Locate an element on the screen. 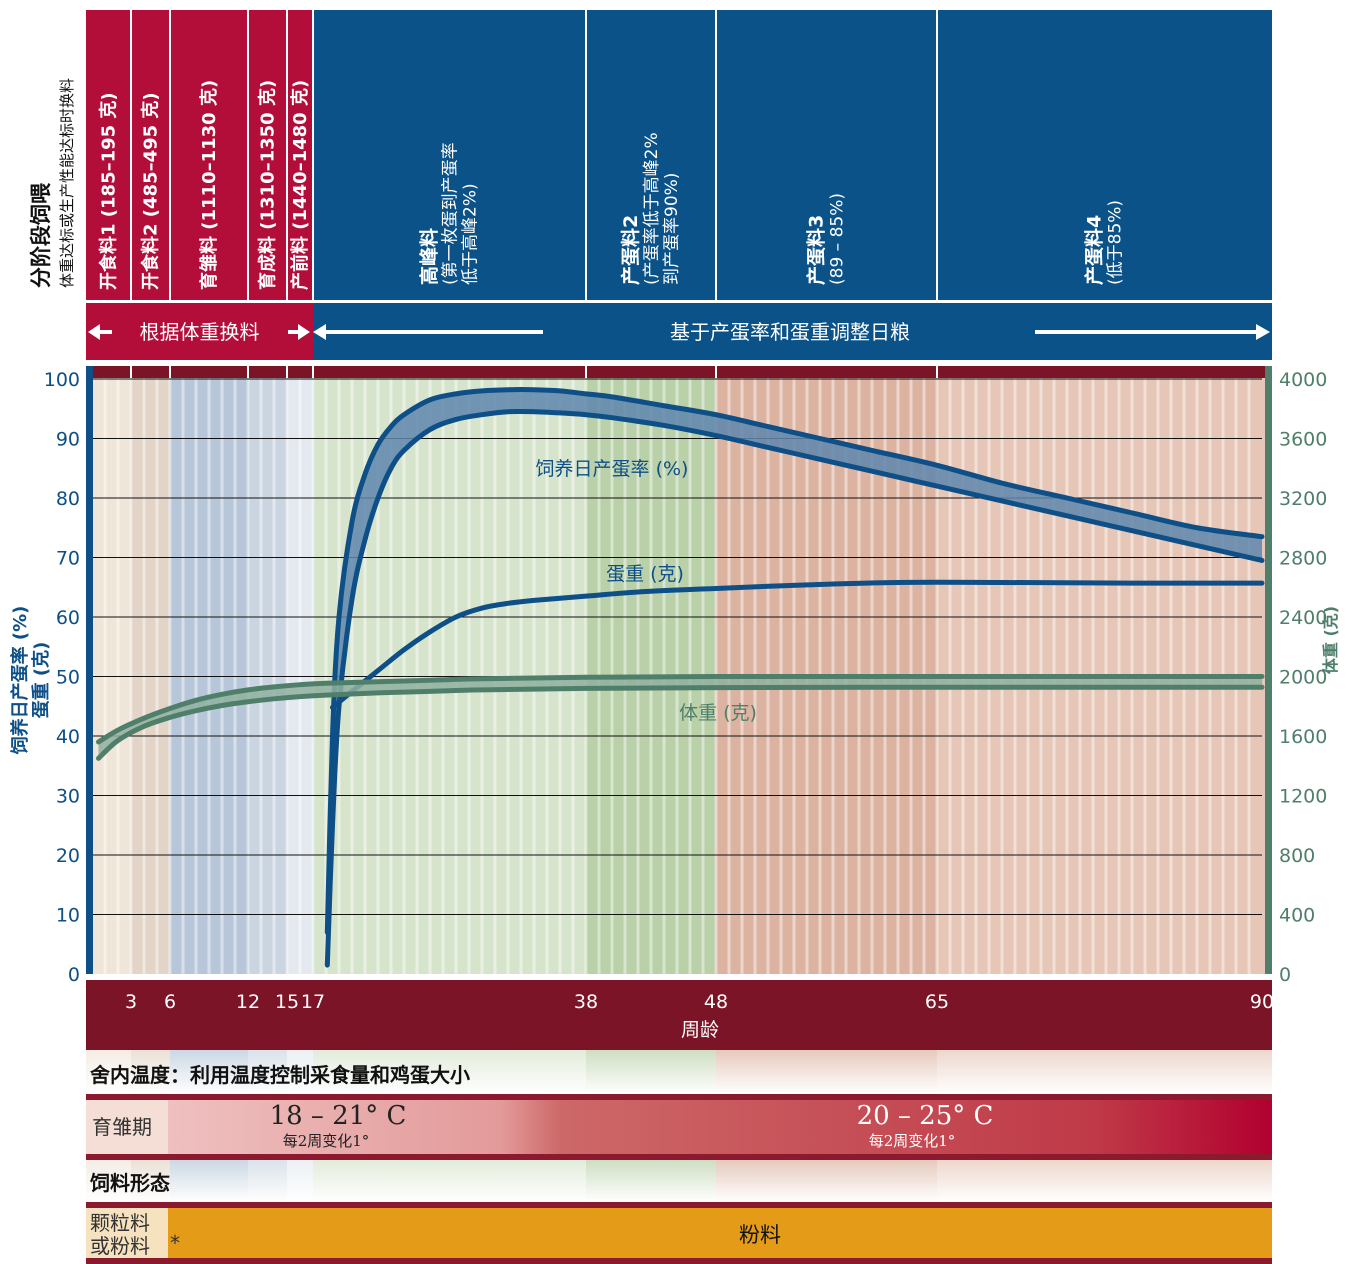  header-subtitle: 体重达标或生产性能达标时换料 is located at coordinates (67, 183).